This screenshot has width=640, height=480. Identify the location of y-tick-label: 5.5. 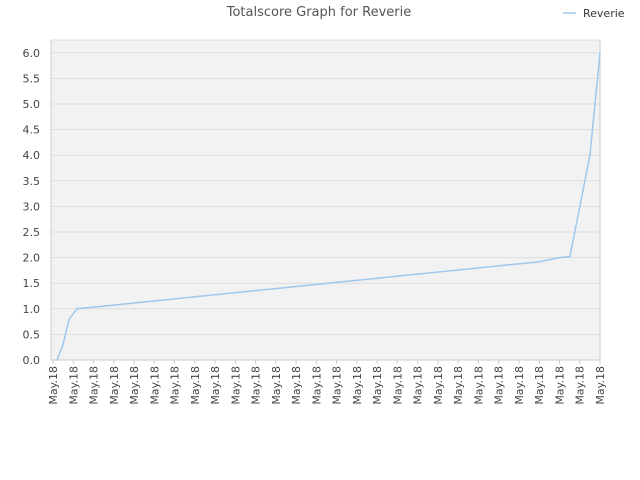
(32, 78).